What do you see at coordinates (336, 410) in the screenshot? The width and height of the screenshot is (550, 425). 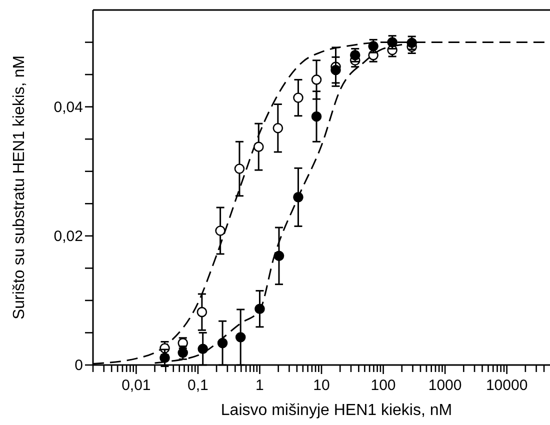 I see `x-axis-title: Laisvo mišinyje HEN1 kiekis, nM` at bounding box center [336, 410].